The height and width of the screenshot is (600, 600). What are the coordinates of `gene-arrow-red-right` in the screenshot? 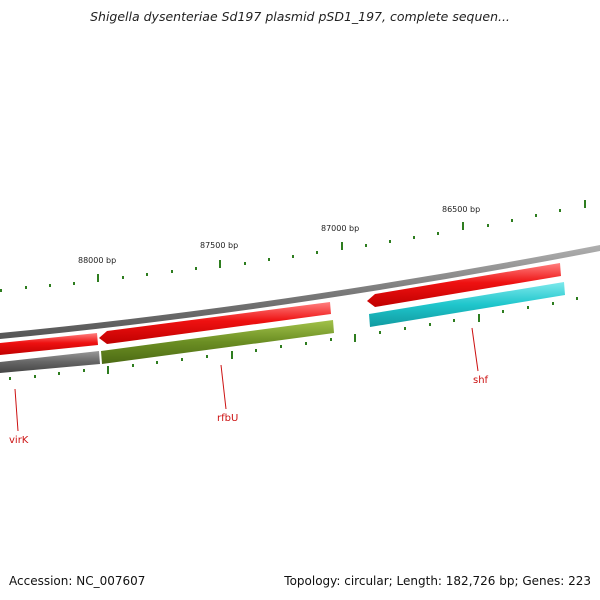 It's located at (464, 285).